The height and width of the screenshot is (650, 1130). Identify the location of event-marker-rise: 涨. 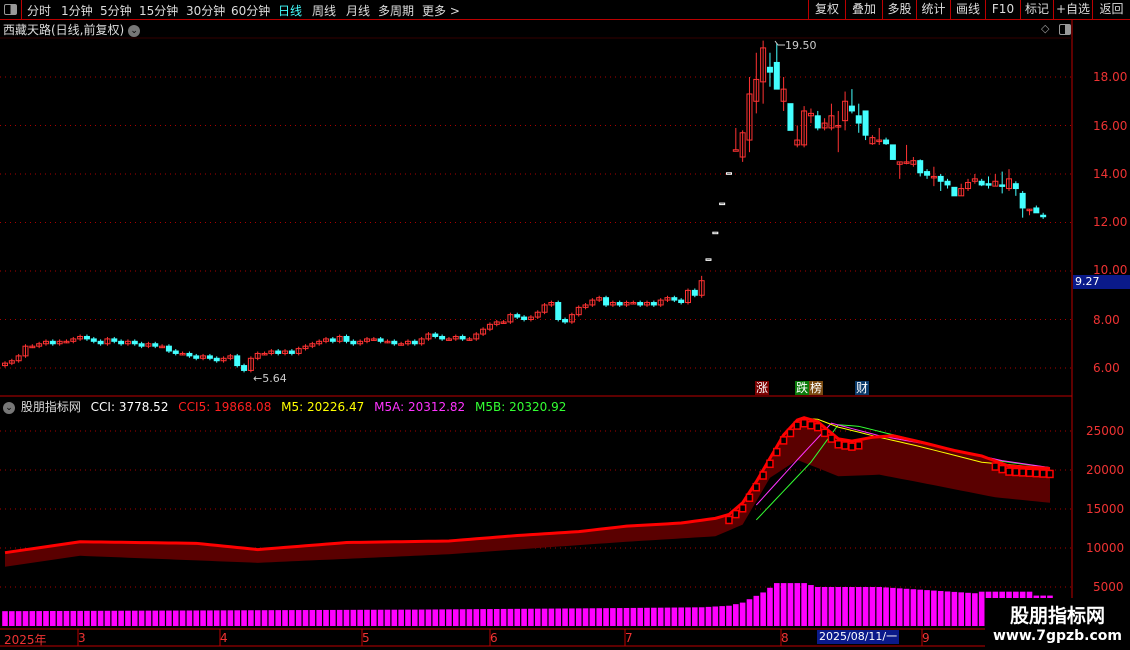
(762, 388).